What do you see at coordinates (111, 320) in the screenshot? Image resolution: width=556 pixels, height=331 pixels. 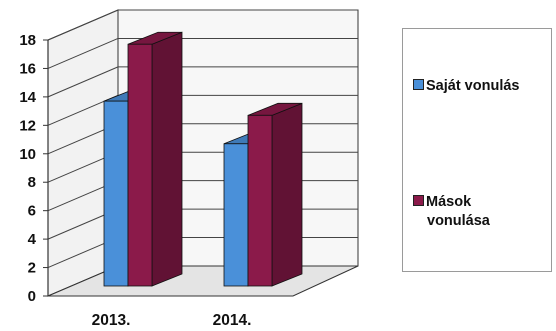 I see `x-category-label: 2013.` at bounding box center [111, 320].